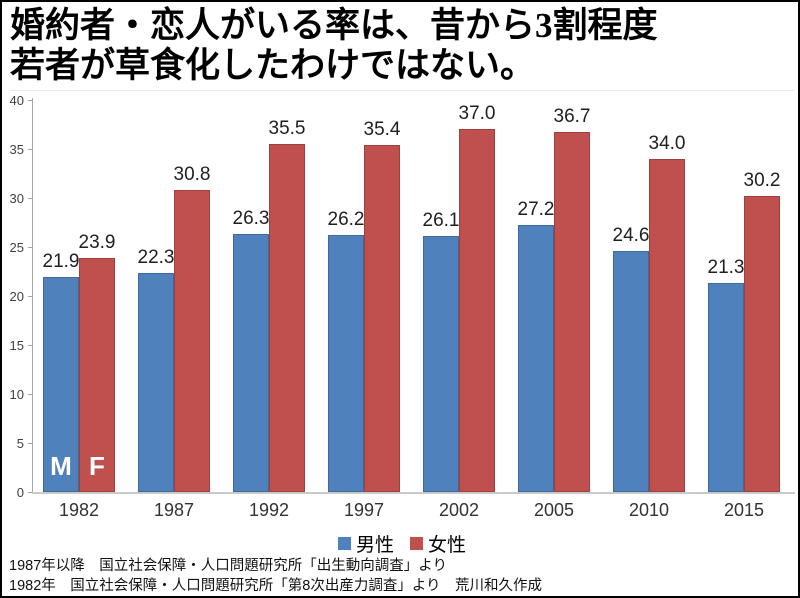 This screenshot has height=598, width=800. What do you see at coordinates (762, 181) in the screenshot?
I see `bar-value-label: 30.2` at bounding box center [762, 181].